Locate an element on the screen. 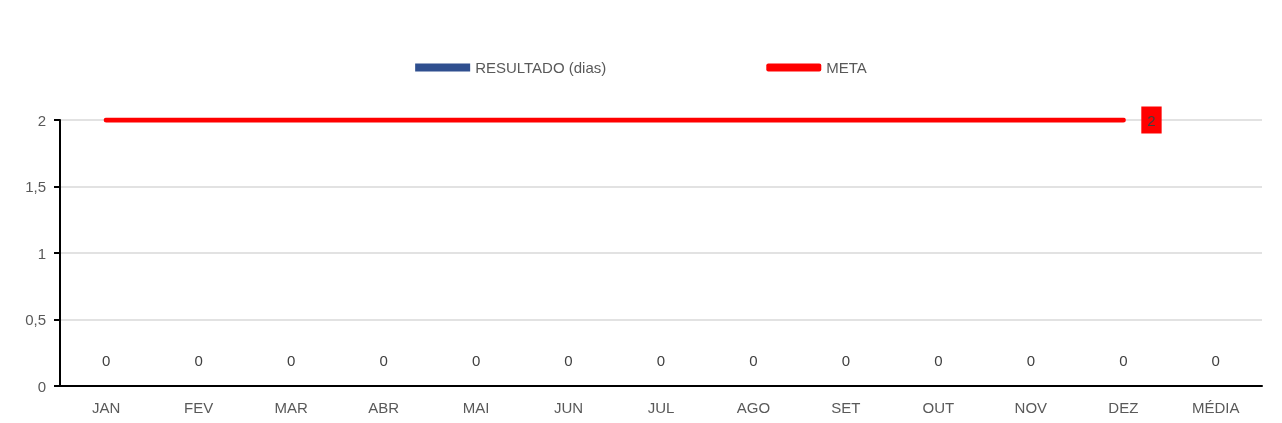  x-tick-label: NOV is located at coordinates (1031, 407).